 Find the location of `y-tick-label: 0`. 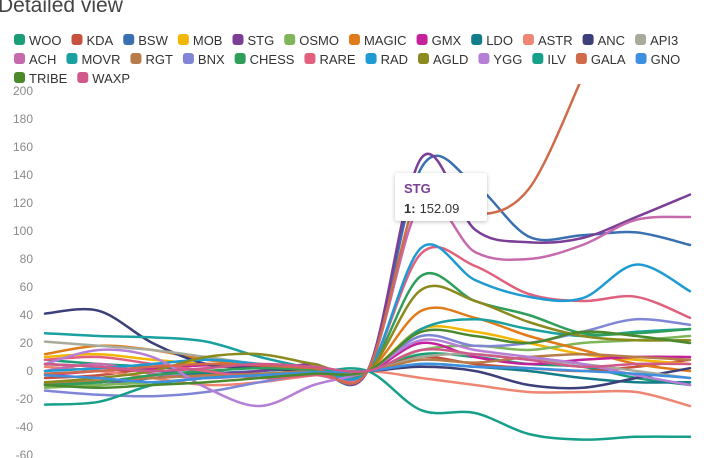

y-tick-label: 0 is located at coordinates (29, 371).